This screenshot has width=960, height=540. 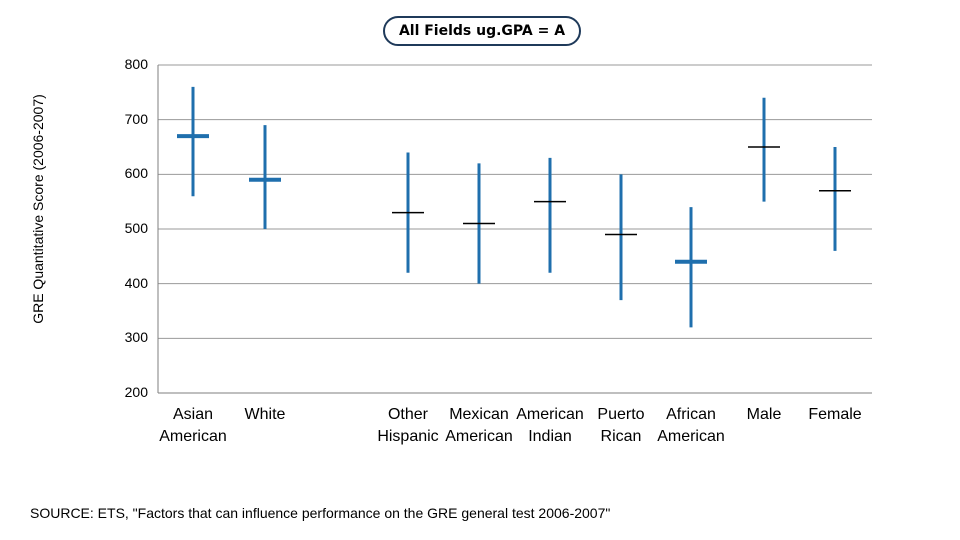 What do you see at coordinates (193, 426) in the screenshot?
I see `x-category-label: Asian American` at bounding box center [193, 426].